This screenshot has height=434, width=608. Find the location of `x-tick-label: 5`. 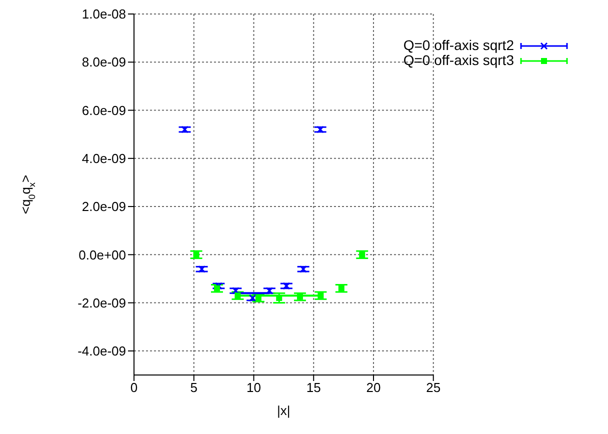

x-tick-label: 5 is located at coordinates (194, 388).